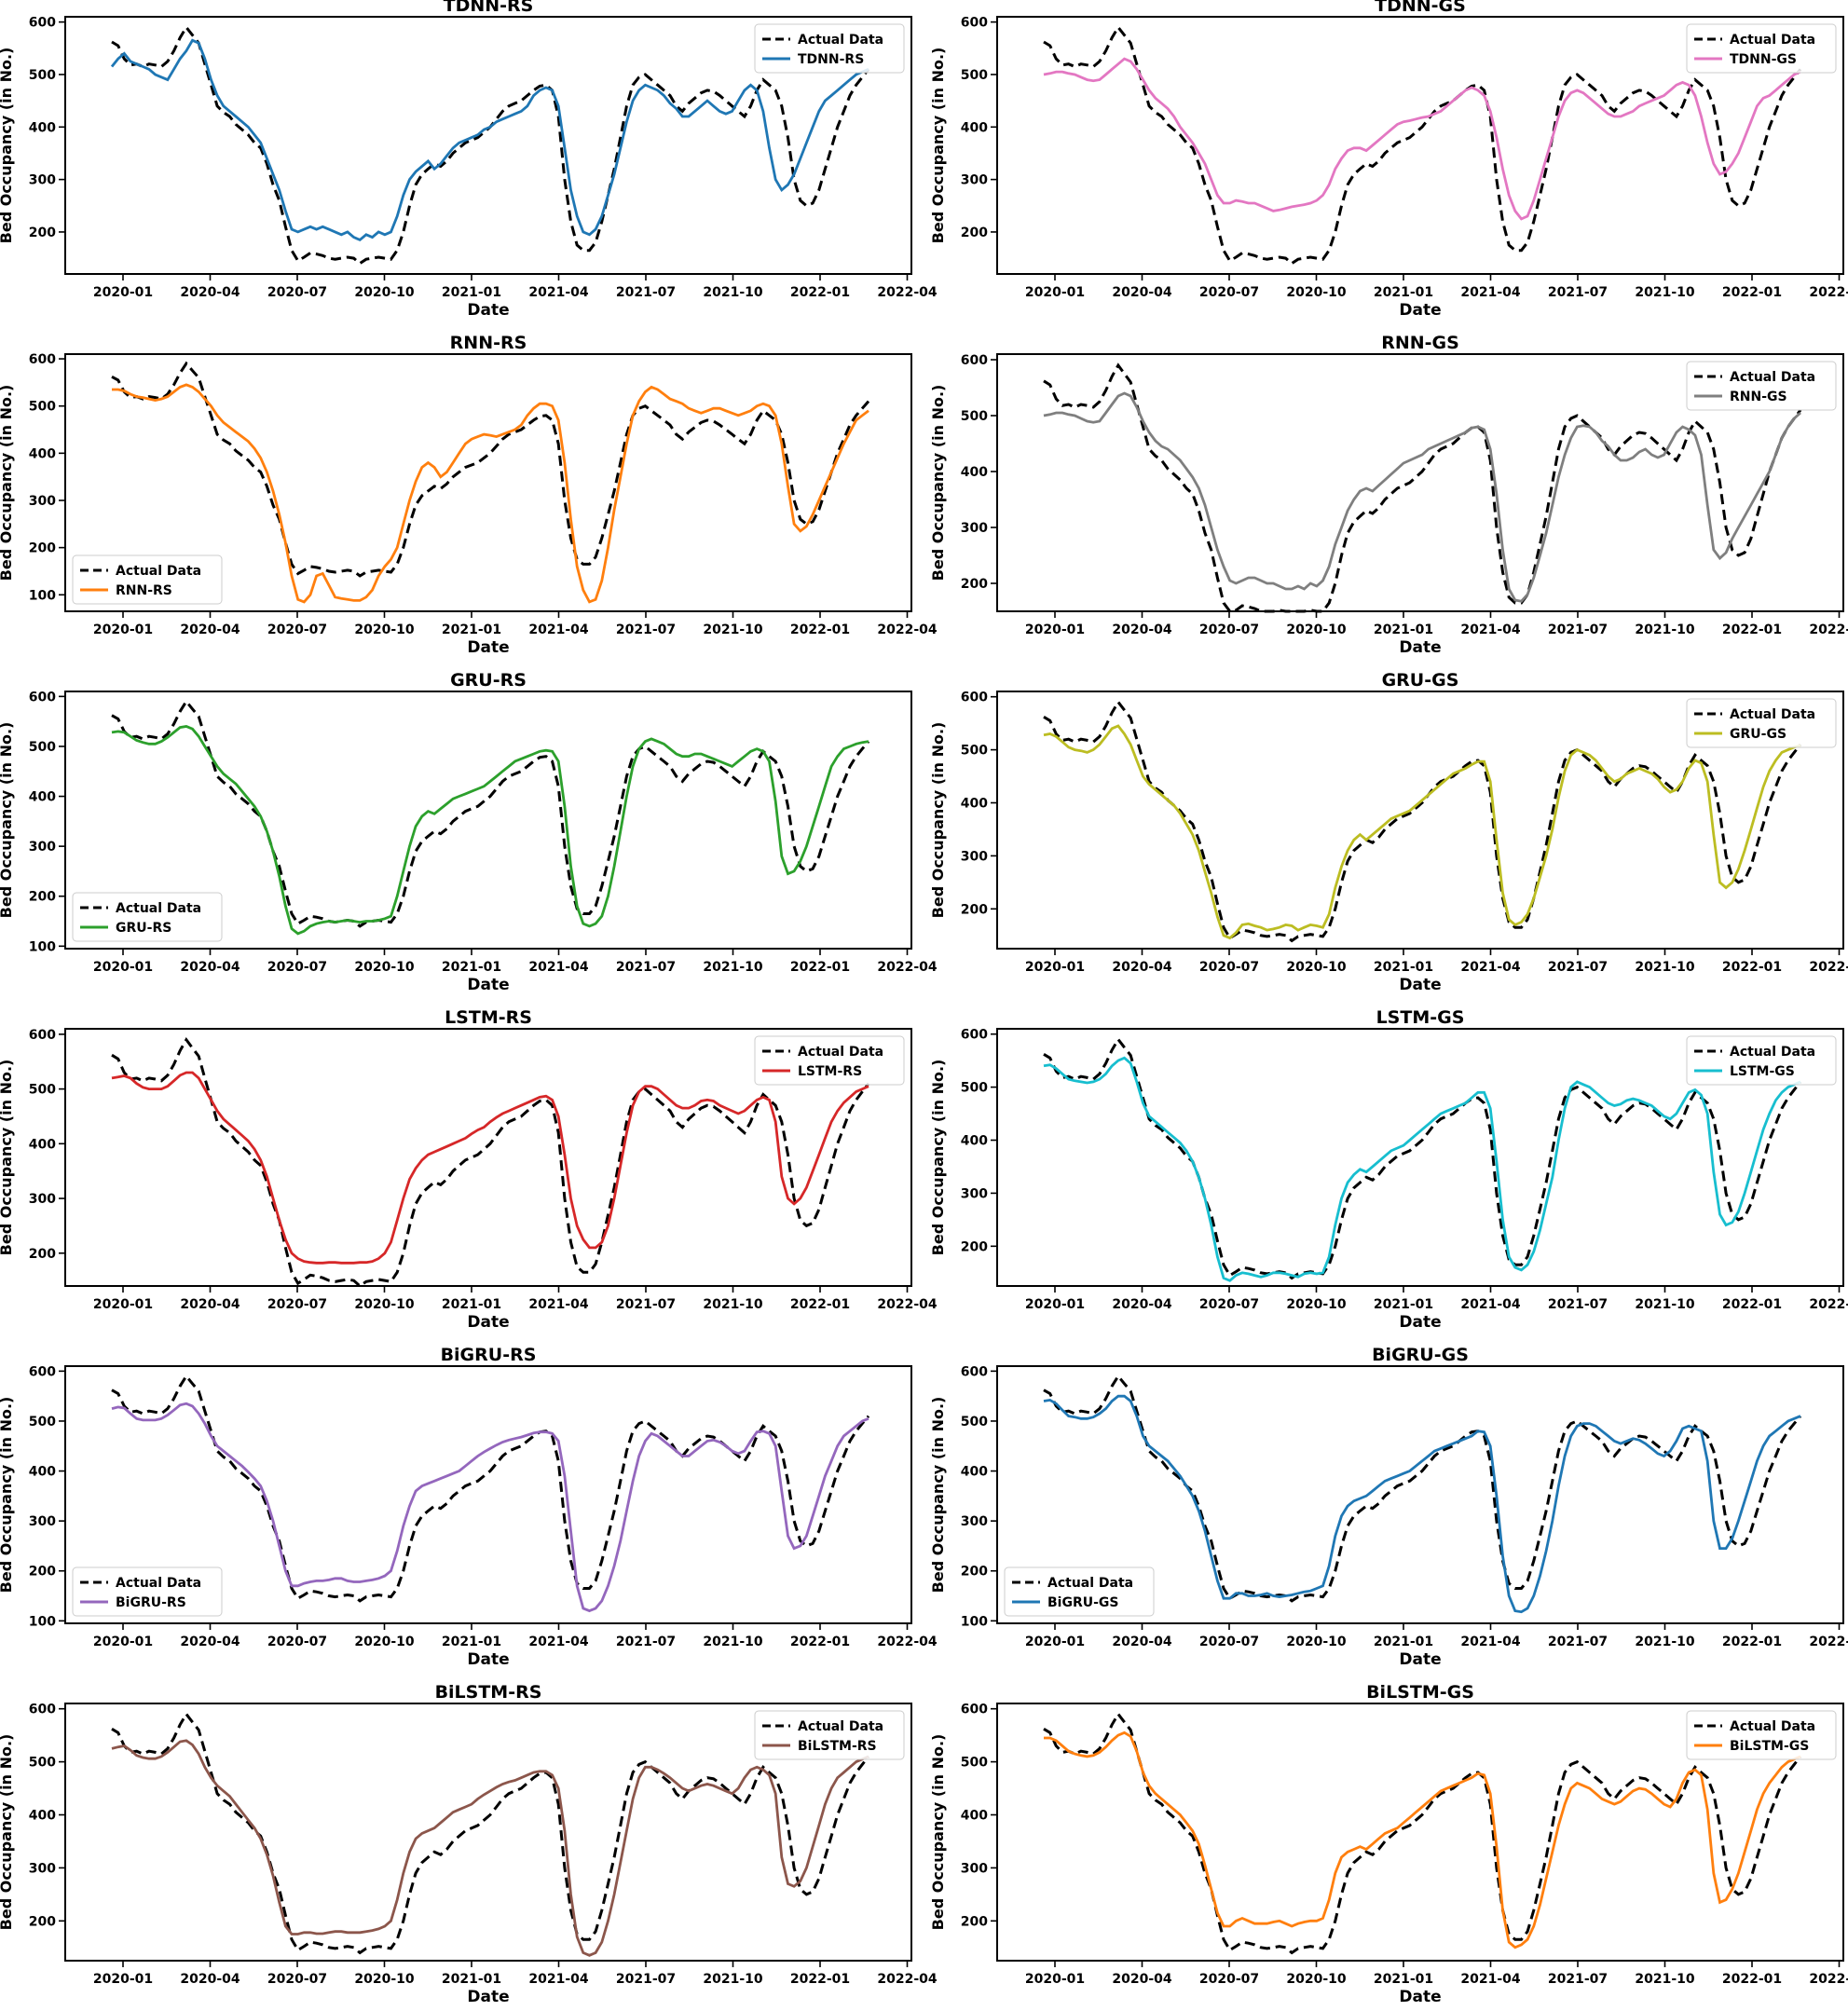  Describe the element at coordinates (1763, 59) in the screenshot. I see `legend-label-model: TDNN-GS` at that location.